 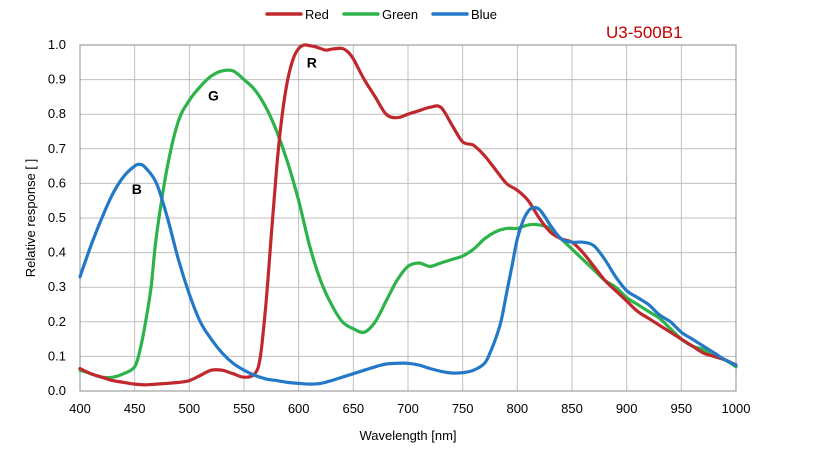 What do you see at coordinates (57, 390) in the screenshot?
I see `y-tick-label: 0.0` at bounding box center [57, 390].